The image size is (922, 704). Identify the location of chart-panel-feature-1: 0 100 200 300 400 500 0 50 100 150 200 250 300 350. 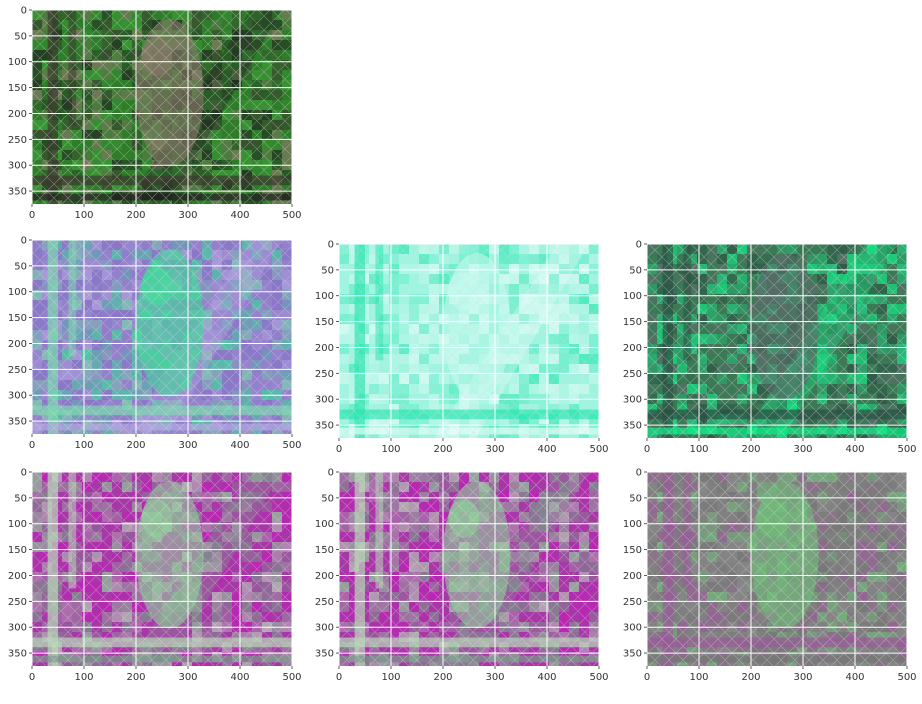
(155, 344).